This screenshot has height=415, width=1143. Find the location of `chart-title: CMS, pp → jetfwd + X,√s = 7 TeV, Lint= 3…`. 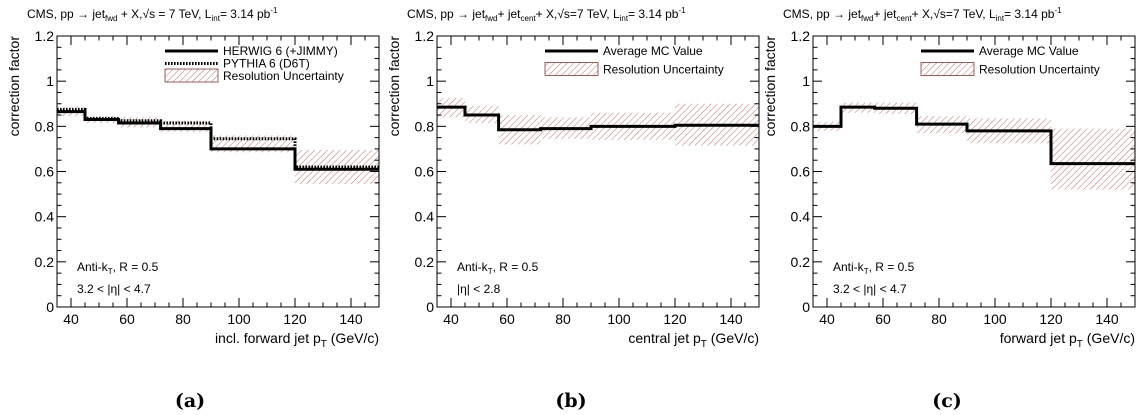

chart-title: CMS, pp → jetfwd + X,√s = 7 TeV, Lint= 3… is located at coordinates (152, 14).